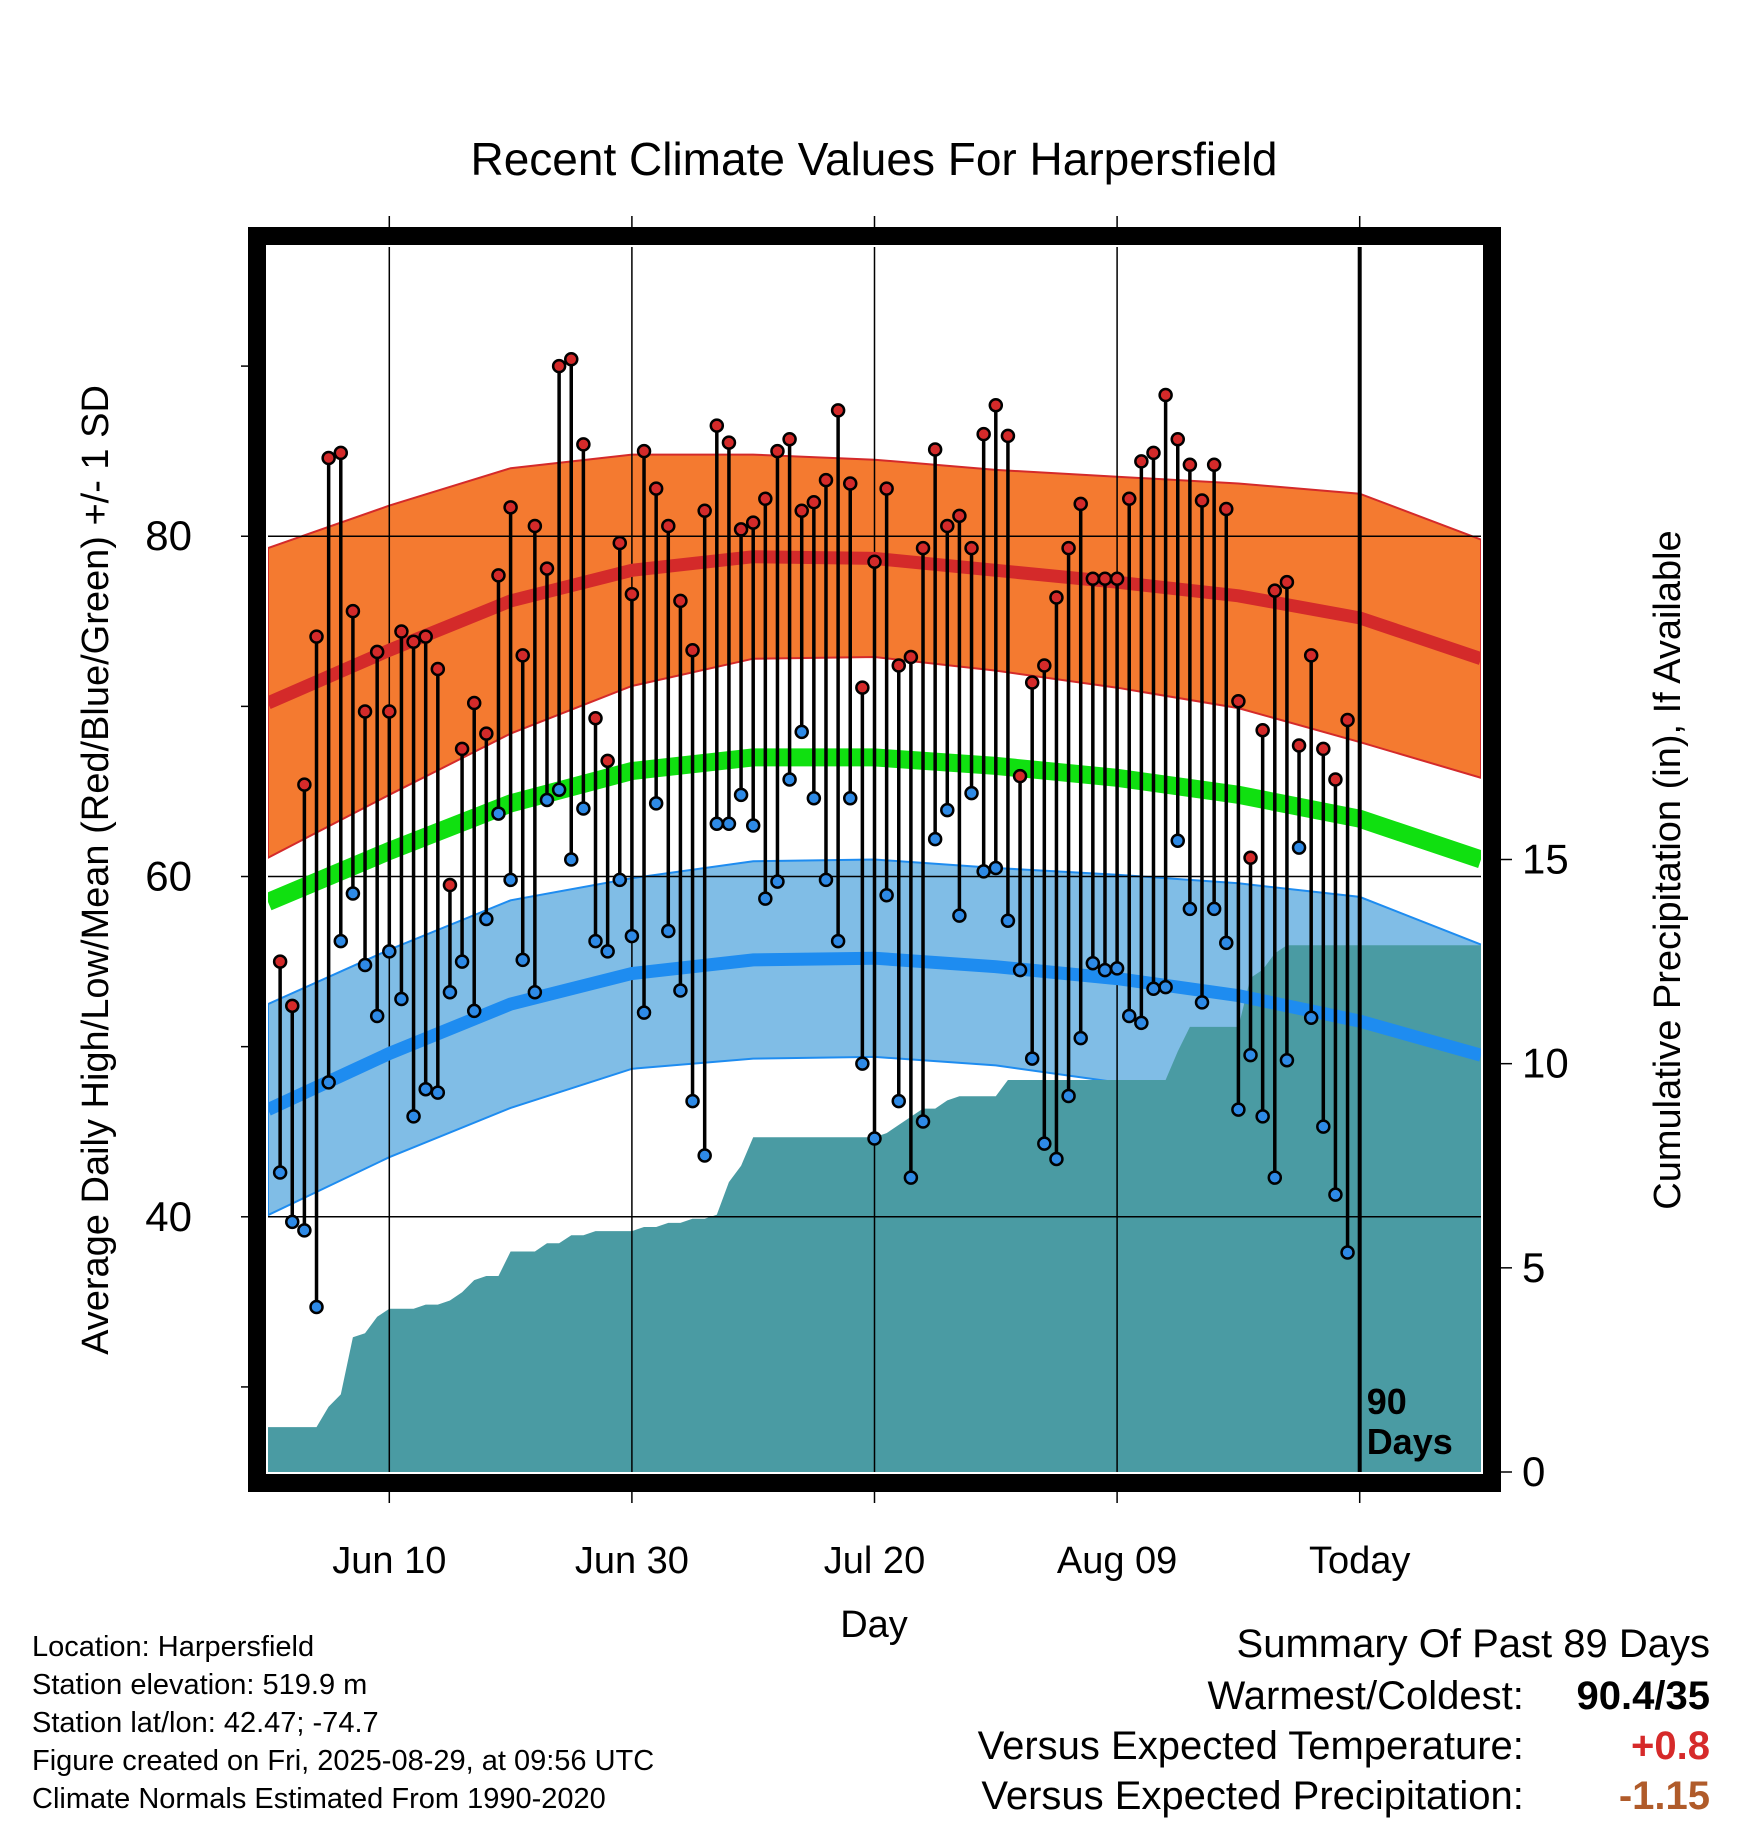 The height and width of the screenshot is (1828, 1748). What do you see at coordinates (1670, 1746) in the screenshot?
I see `temp-value: +0.8` at bounding box center [1670, 1746].